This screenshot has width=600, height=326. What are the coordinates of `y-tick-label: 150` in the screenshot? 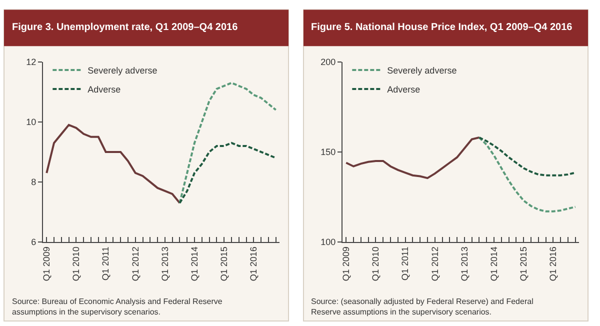 It's located at (328, 152).